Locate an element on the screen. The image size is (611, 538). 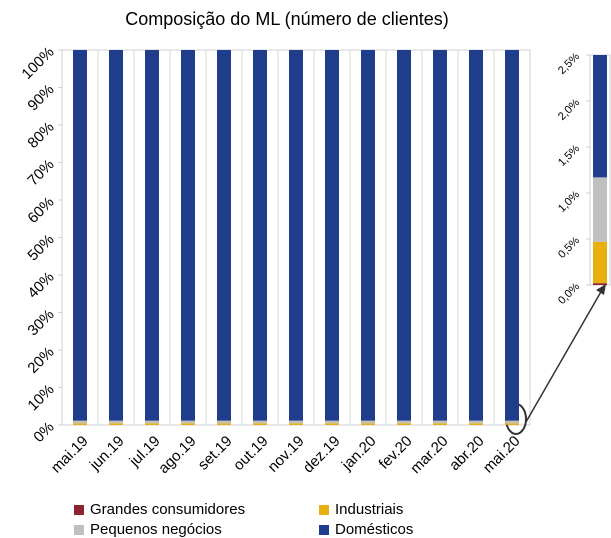
x-tick-label: dez.19 is located at coordinates (322, 455).